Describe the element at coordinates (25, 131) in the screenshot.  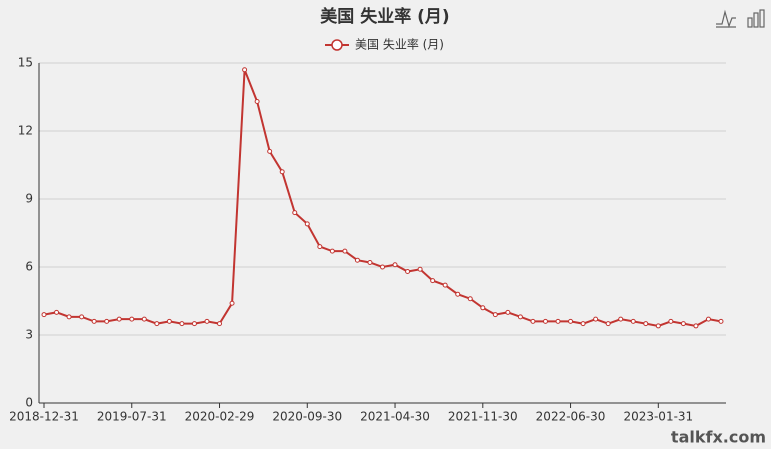
I see `y-tick-label: 12` at that location.